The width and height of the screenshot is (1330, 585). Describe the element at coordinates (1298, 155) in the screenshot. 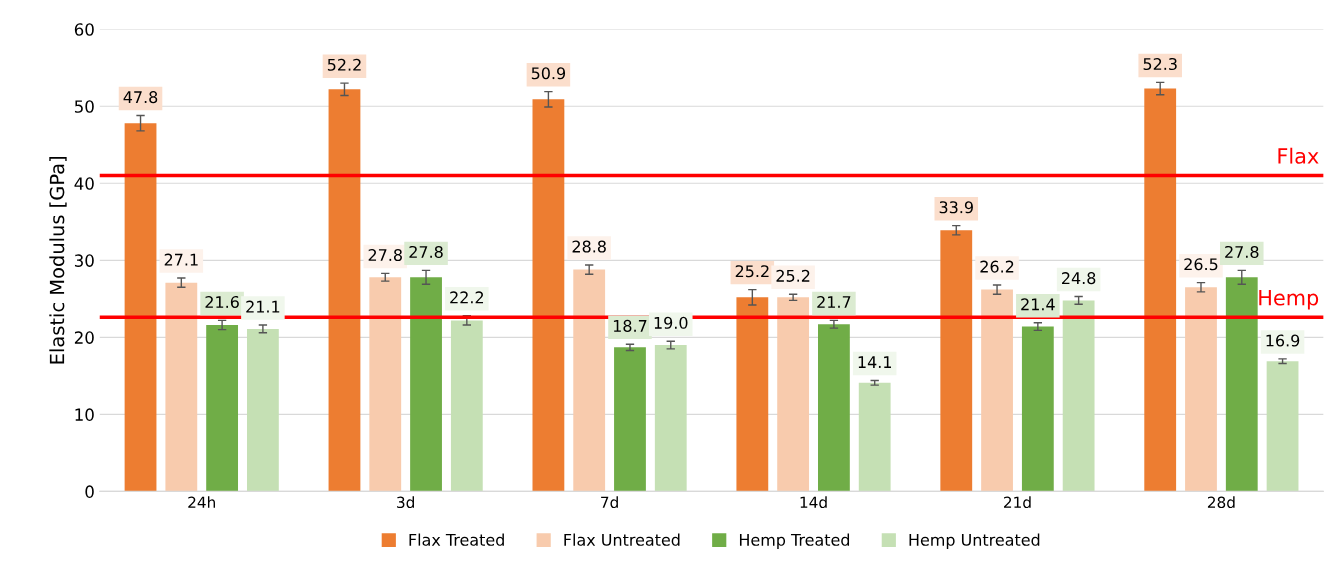

I see `ref-line-label: Flax` at that location.